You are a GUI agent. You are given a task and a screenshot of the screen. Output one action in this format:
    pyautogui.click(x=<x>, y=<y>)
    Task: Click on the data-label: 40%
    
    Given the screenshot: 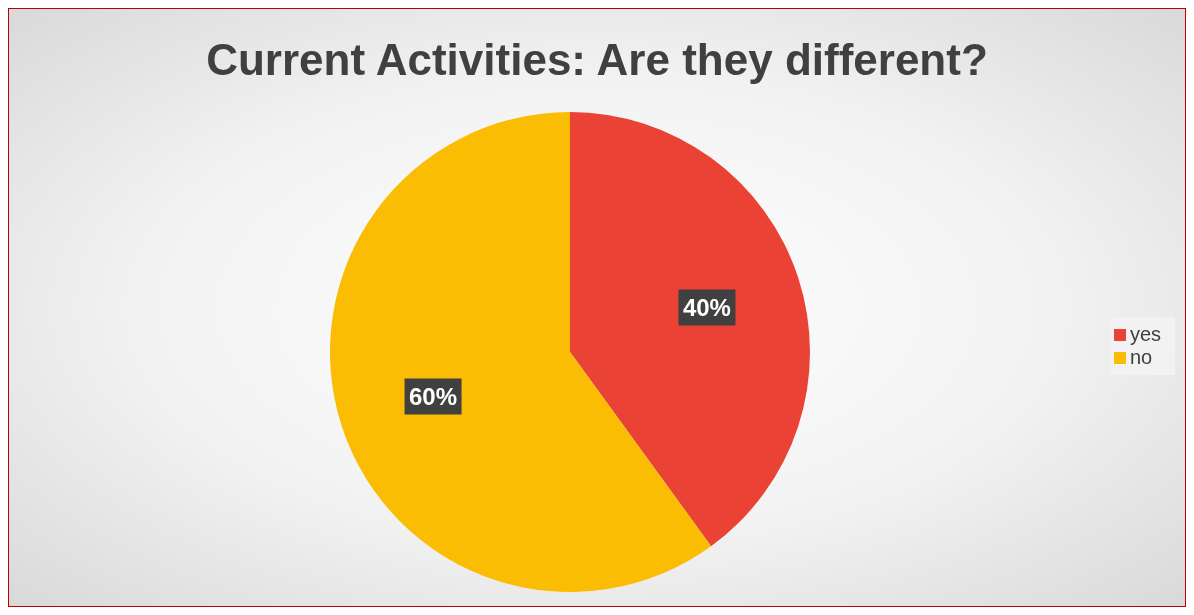 What is the action you would take?
    pyautogui.click(x=706, y=307)
    